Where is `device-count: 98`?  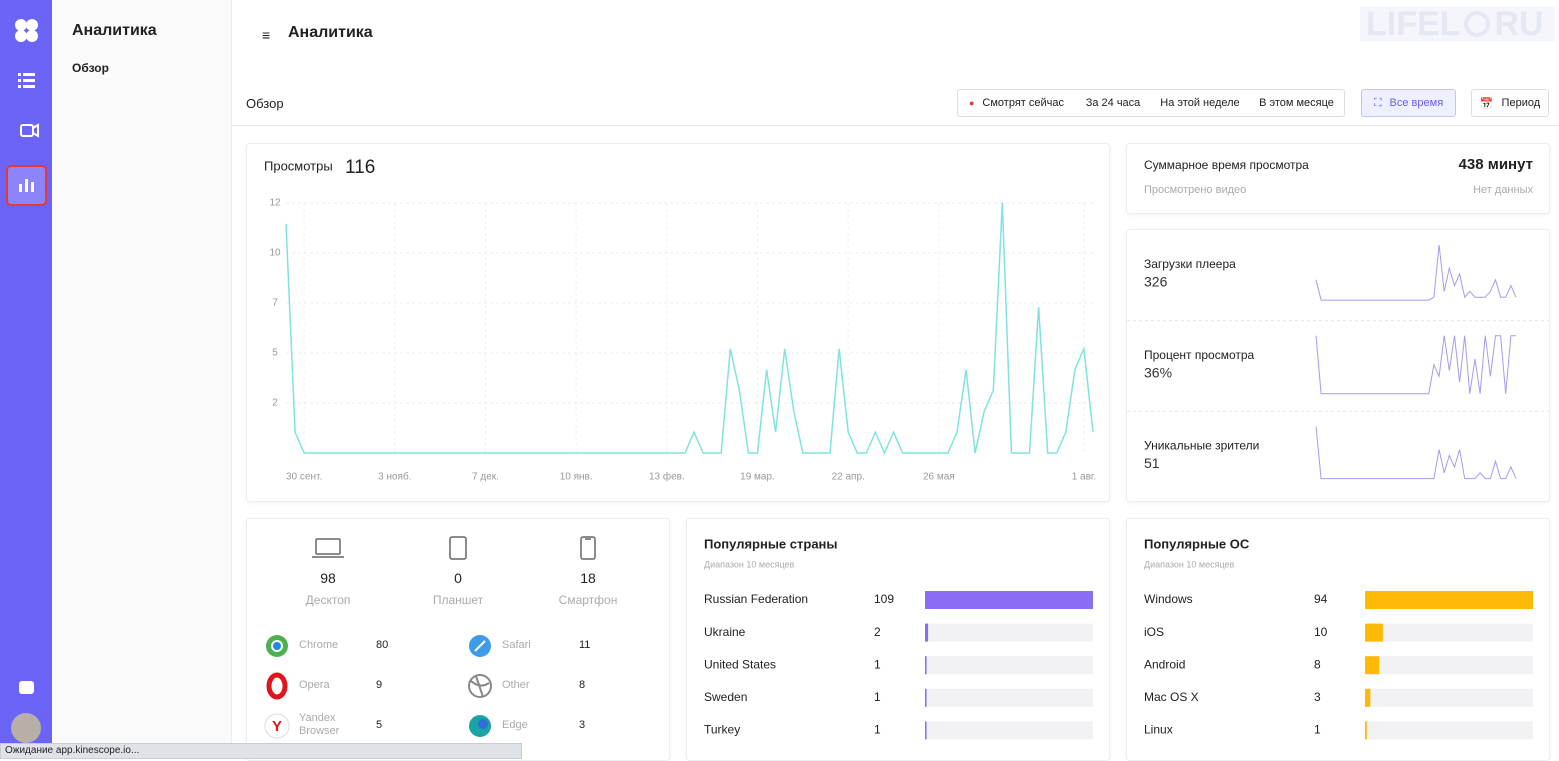 device-count: 98 is located at coordinates (328, 578).